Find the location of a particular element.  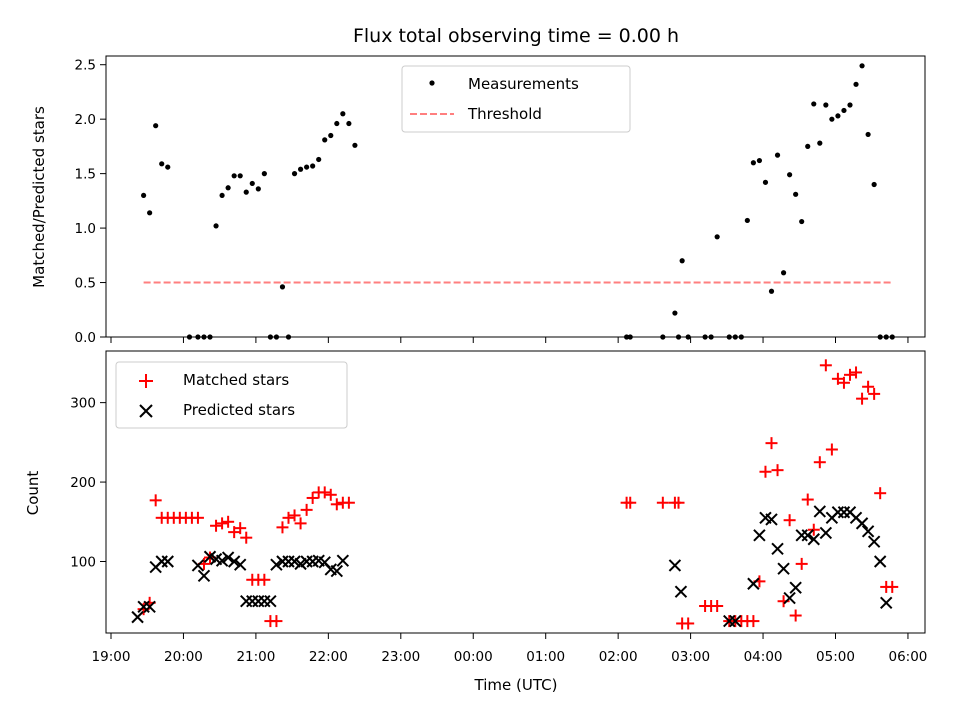

bottom-y-ticks: 100 200 300 is located at coordinates (88, 483).